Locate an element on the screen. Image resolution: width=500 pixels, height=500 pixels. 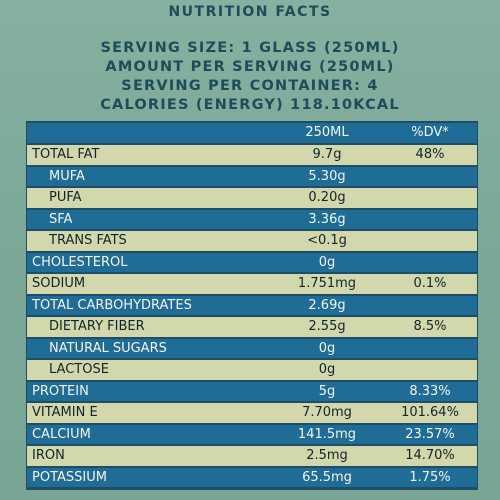
amount-per-serving-line: AMOUNT PER SERVING (250ML) is located at coordinates (250, 67).